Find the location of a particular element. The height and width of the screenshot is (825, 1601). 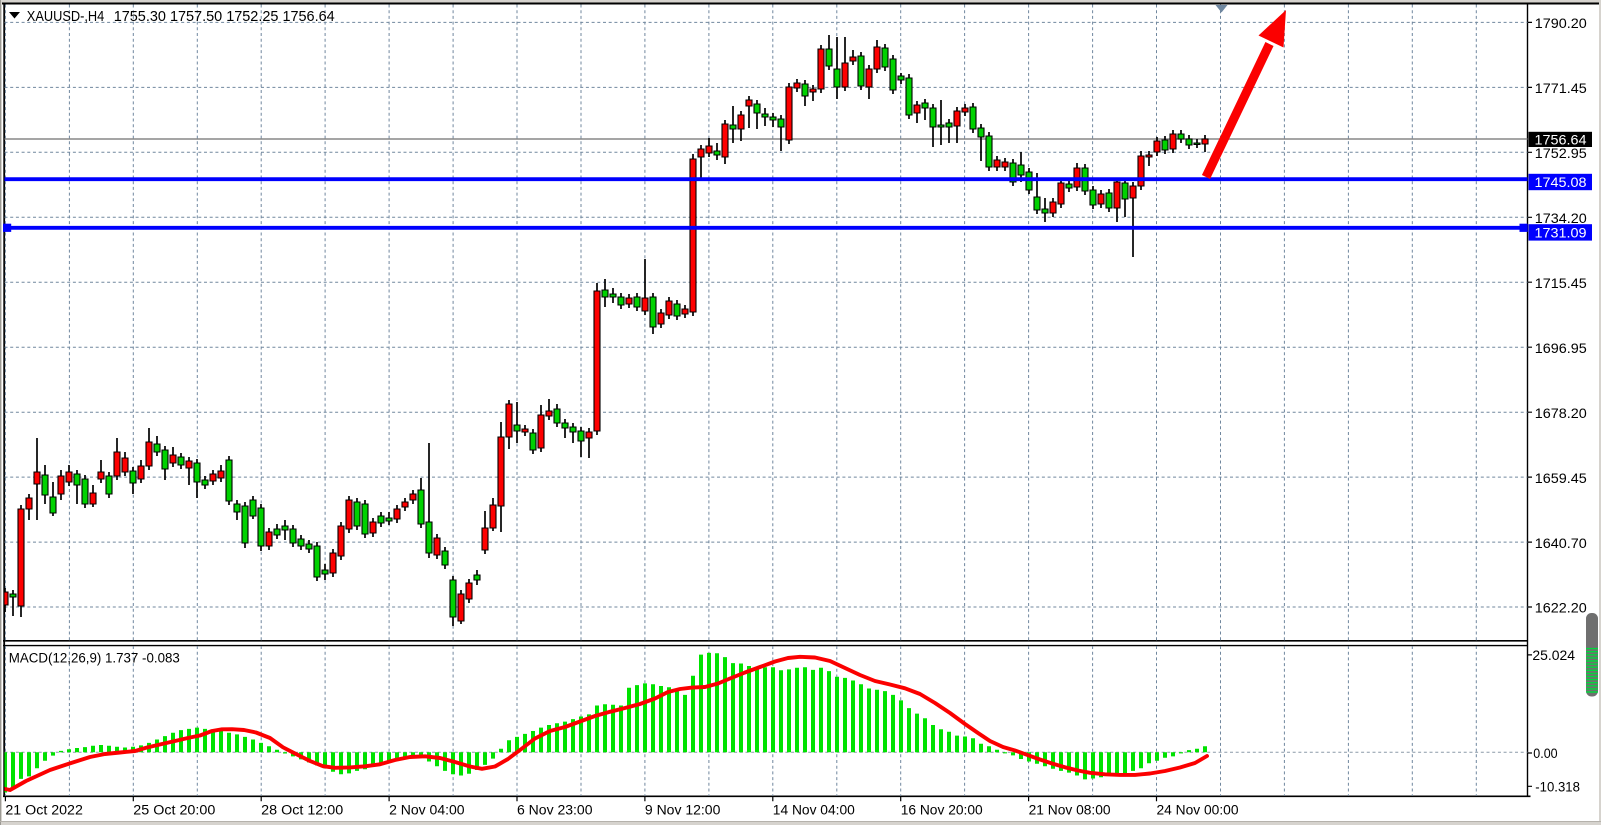

svg-text: 1790.20 is located at coordinates (1561, 24).